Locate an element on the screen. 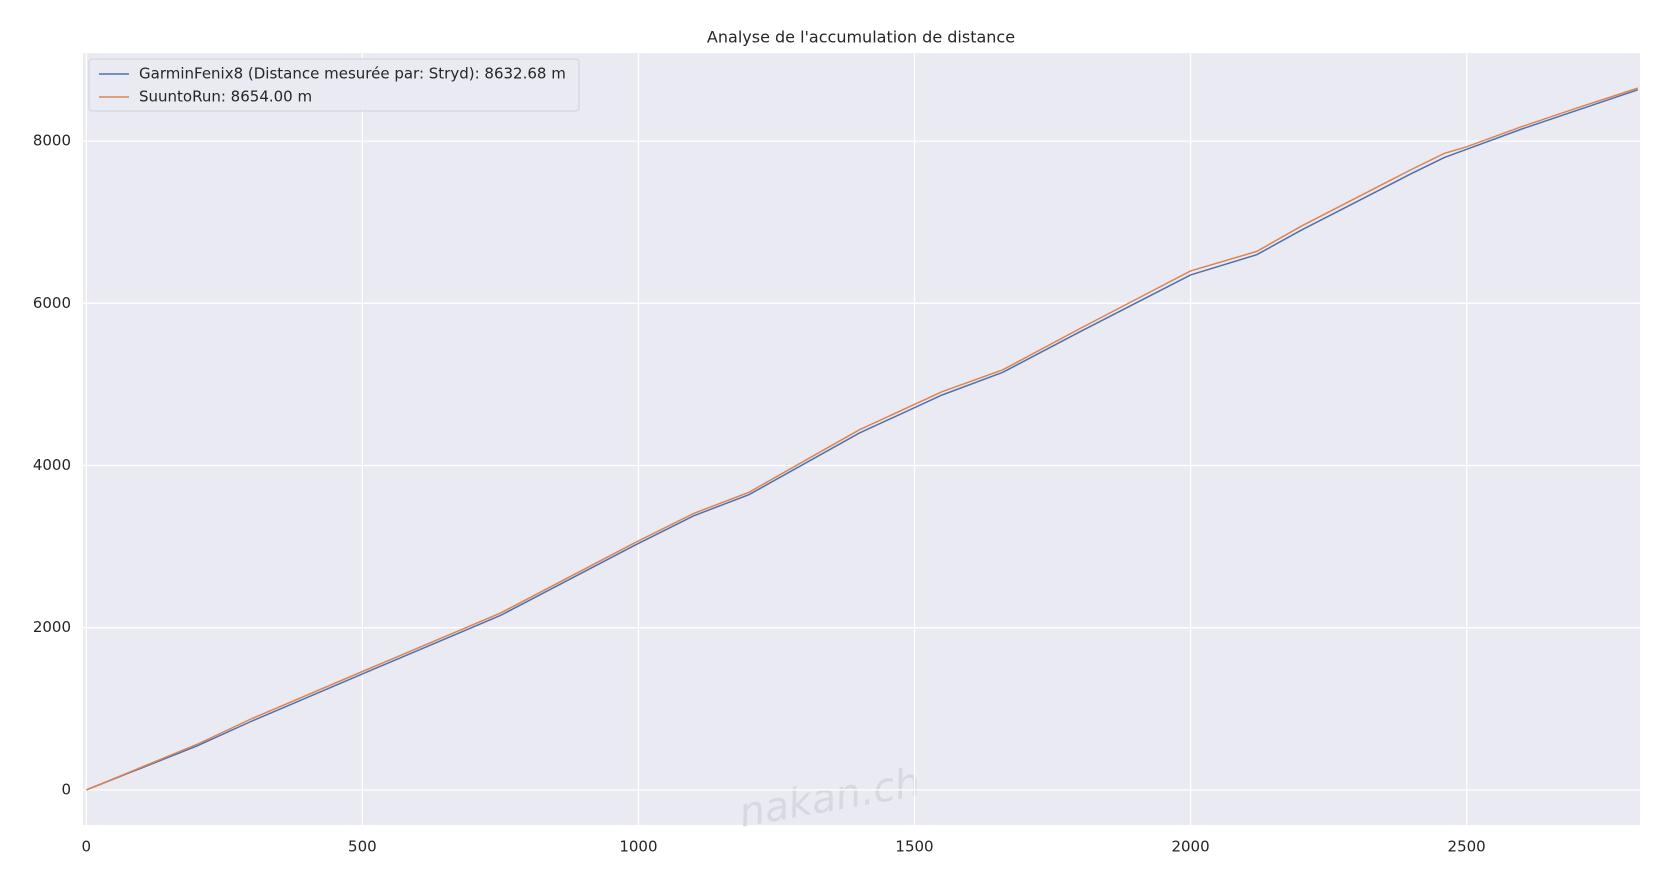 Image resolution: width=1661 pixels, height=884 pixels. legend-box is located at coordinates (334, 85).